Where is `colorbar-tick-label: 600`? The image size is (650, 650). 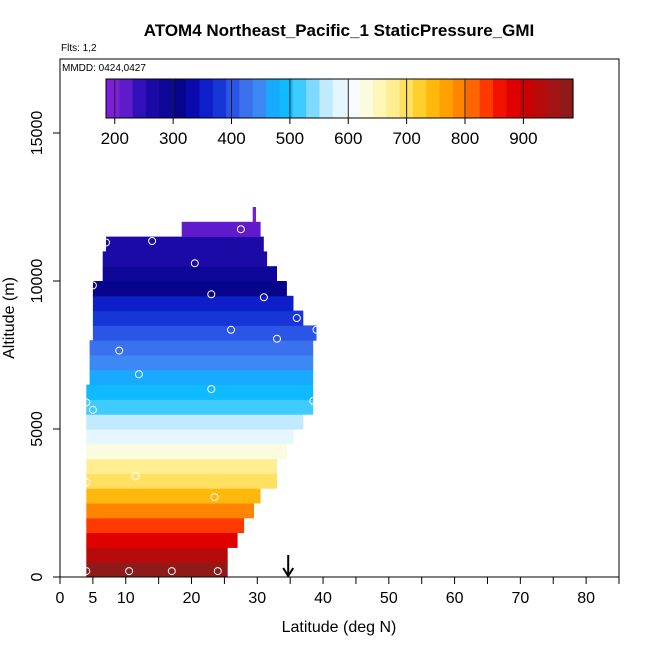 colorbar-tick-label: 600 is located at coordinates (348, 138).